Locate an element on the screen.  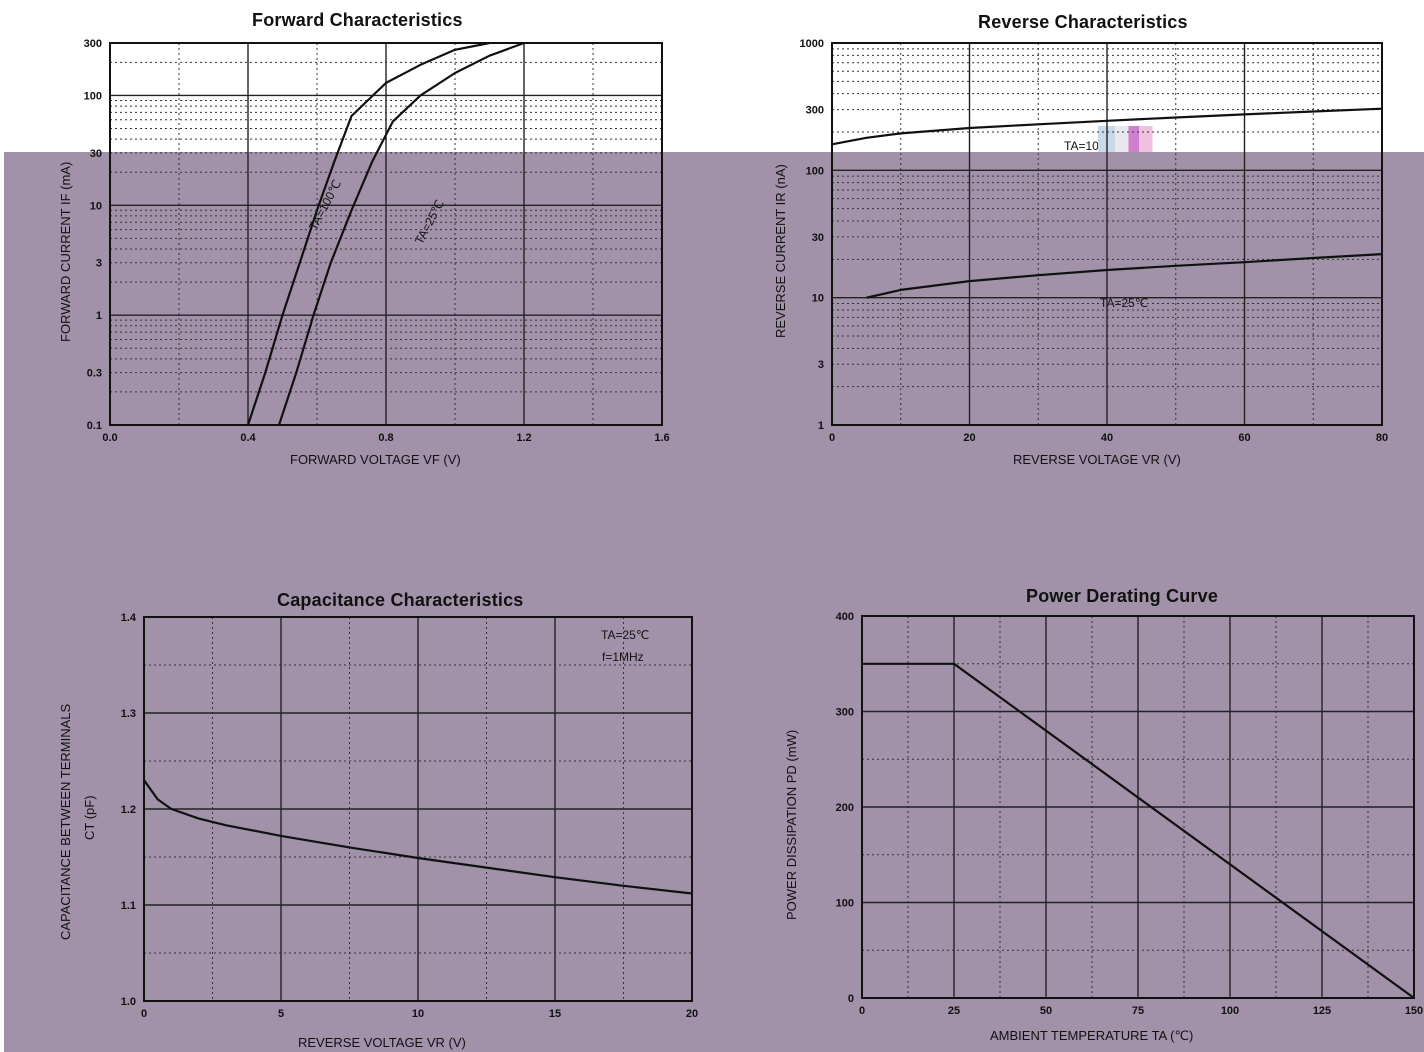
x-tick-label: 25 is located at coordinates (954, 1011).